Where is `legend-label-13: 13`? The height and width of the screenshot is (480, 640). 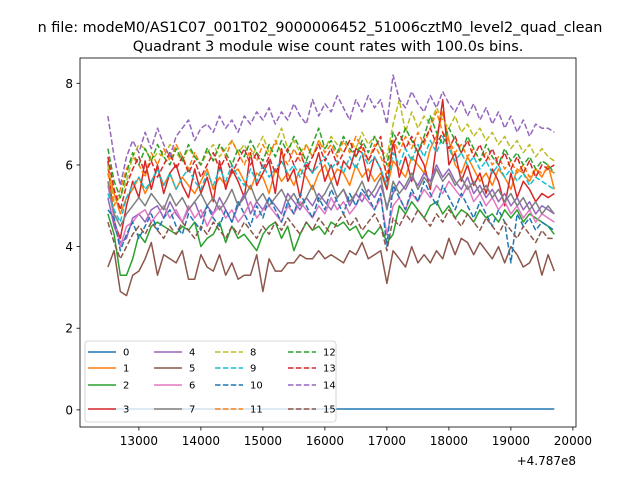
legend-label-13: 13 is located at coordinates (329, 369).